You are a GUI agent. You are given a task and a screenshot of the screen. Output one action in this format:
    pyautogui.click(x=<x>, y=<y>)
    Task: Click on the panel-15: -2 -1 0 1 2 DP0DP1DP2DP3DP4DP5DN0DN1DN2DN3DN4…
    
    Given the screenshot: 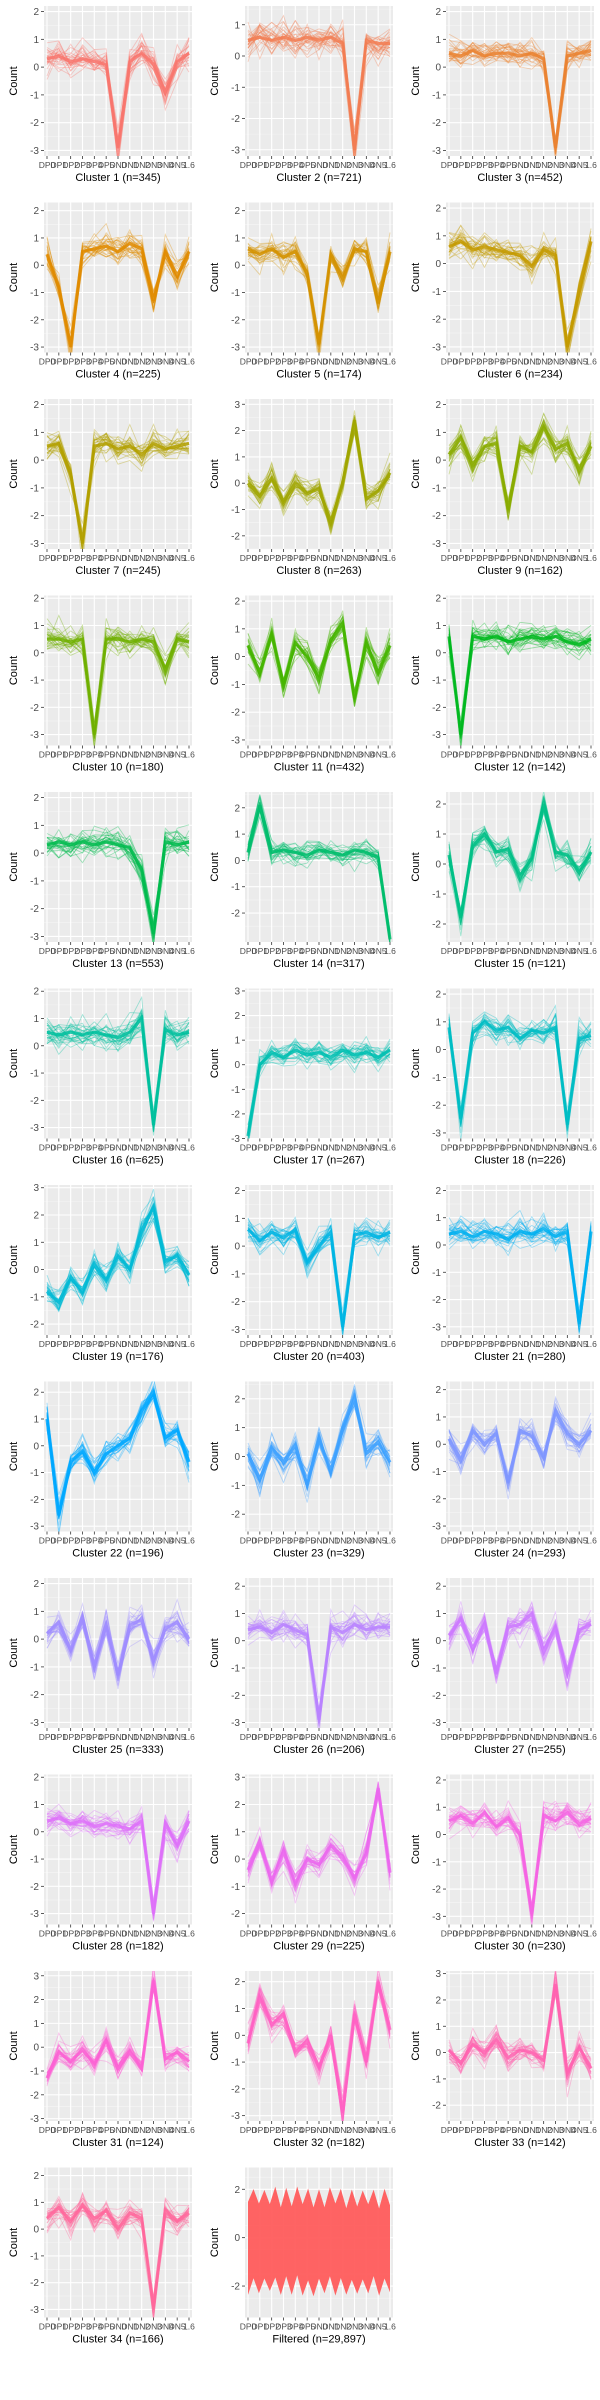 What is the action you would take?
    pyautogui.click(x=503, y=881)
    